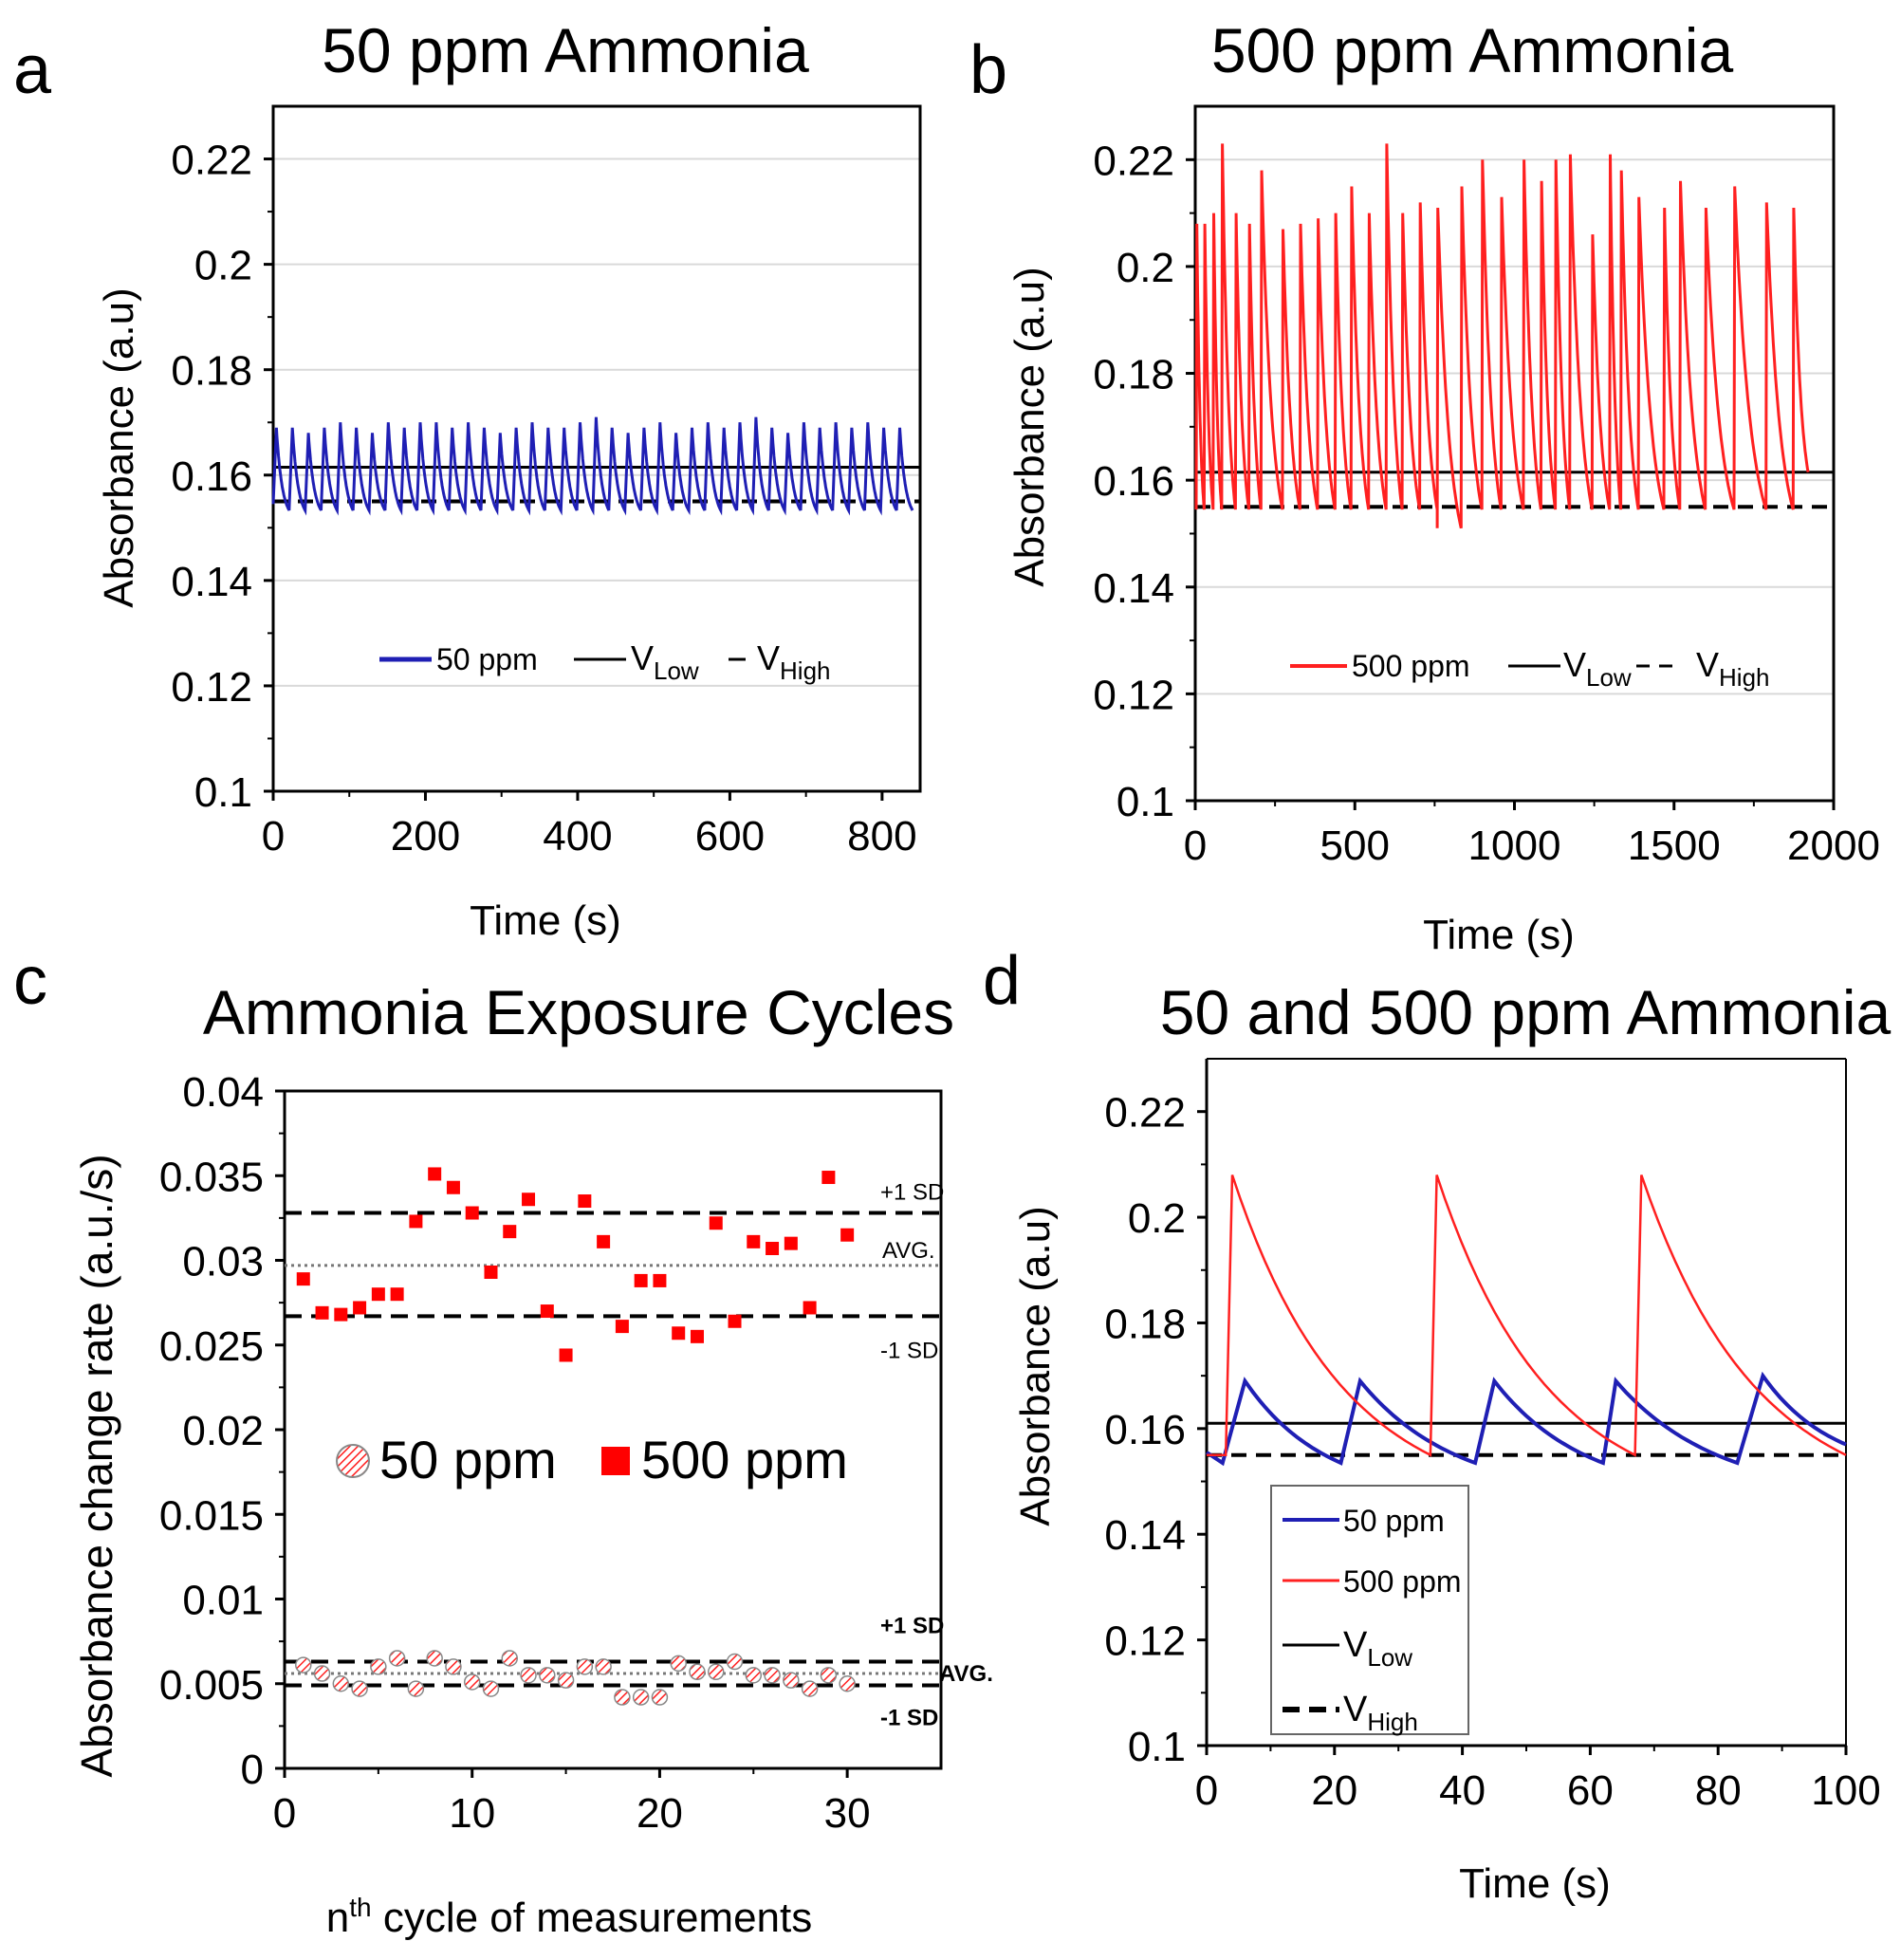 Image resolution: width=1901 pixels, height=1960 pixels. Describe the element at coordinates (988, 70) in the screenshot. I see `panel-letter-b: b` at that location.